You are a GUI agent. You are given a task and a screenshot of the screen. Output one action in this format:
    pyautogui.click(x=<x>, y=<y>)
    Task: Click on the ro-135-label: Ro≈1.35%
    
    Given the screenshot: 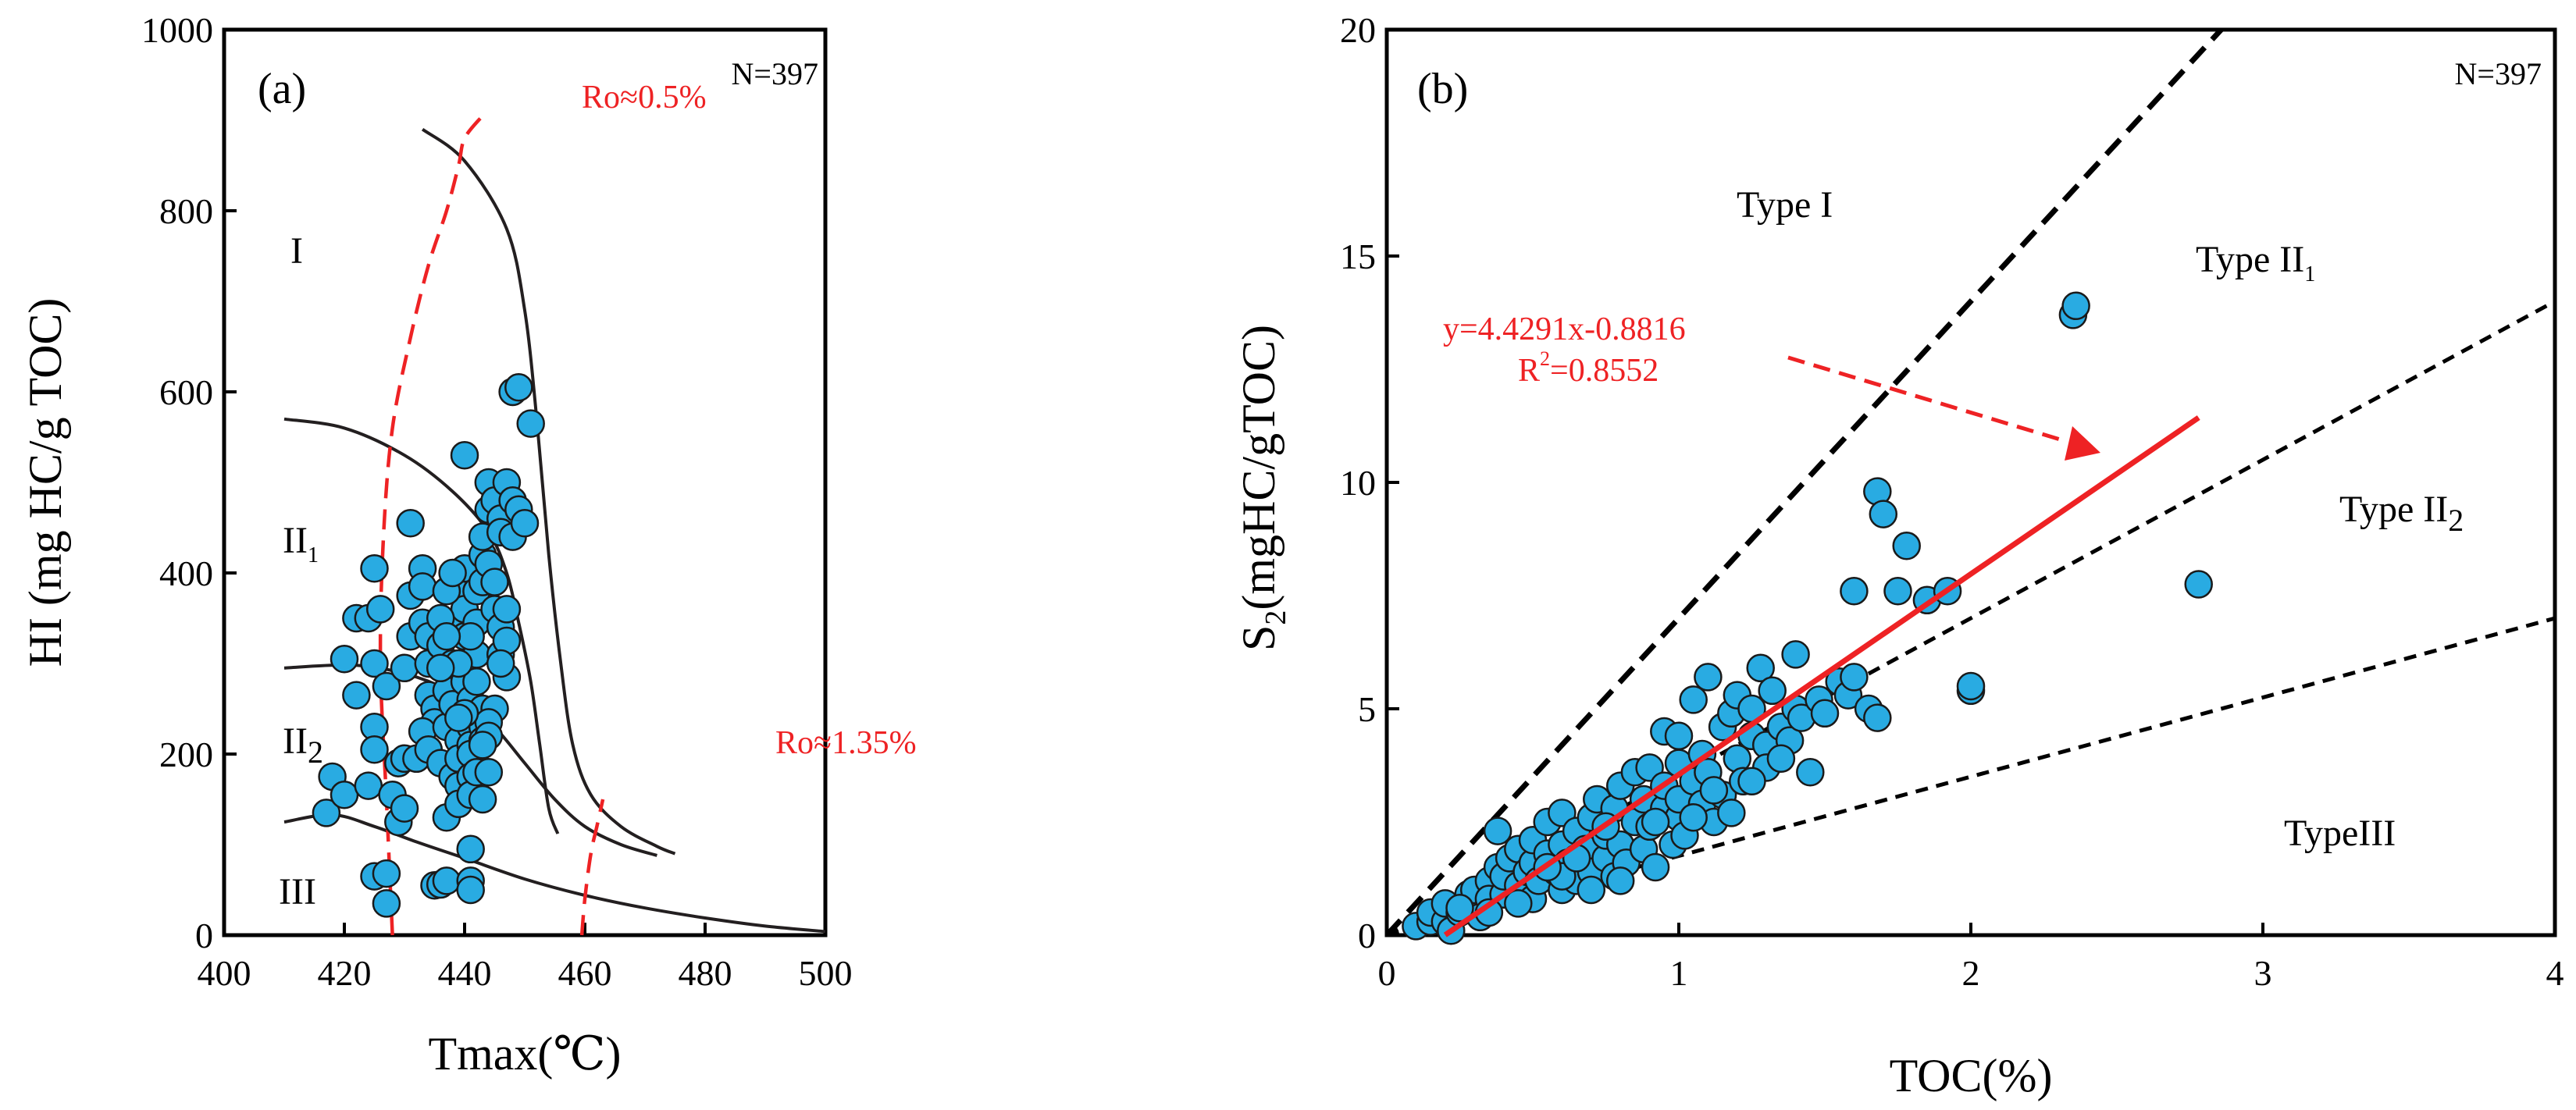 What is the action you would take?
    pyautogui.click(x=846, y=743)
    